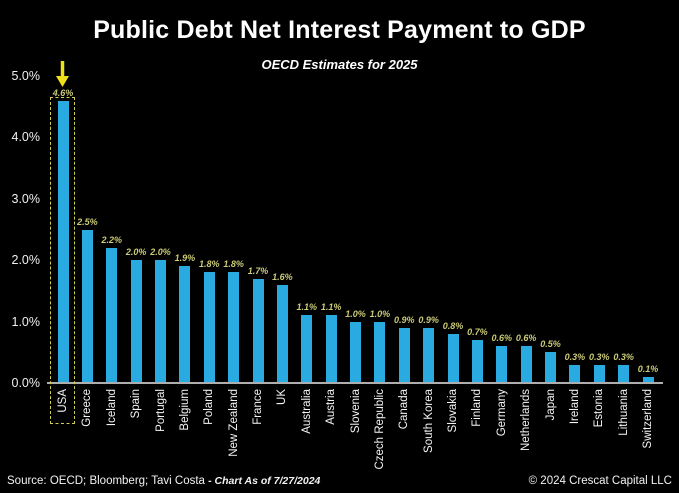 This screenshot has height=493, width=679. Describe the element at coordinates (429, 355) in the screenshot. I see `bar-south-korea` at that location.